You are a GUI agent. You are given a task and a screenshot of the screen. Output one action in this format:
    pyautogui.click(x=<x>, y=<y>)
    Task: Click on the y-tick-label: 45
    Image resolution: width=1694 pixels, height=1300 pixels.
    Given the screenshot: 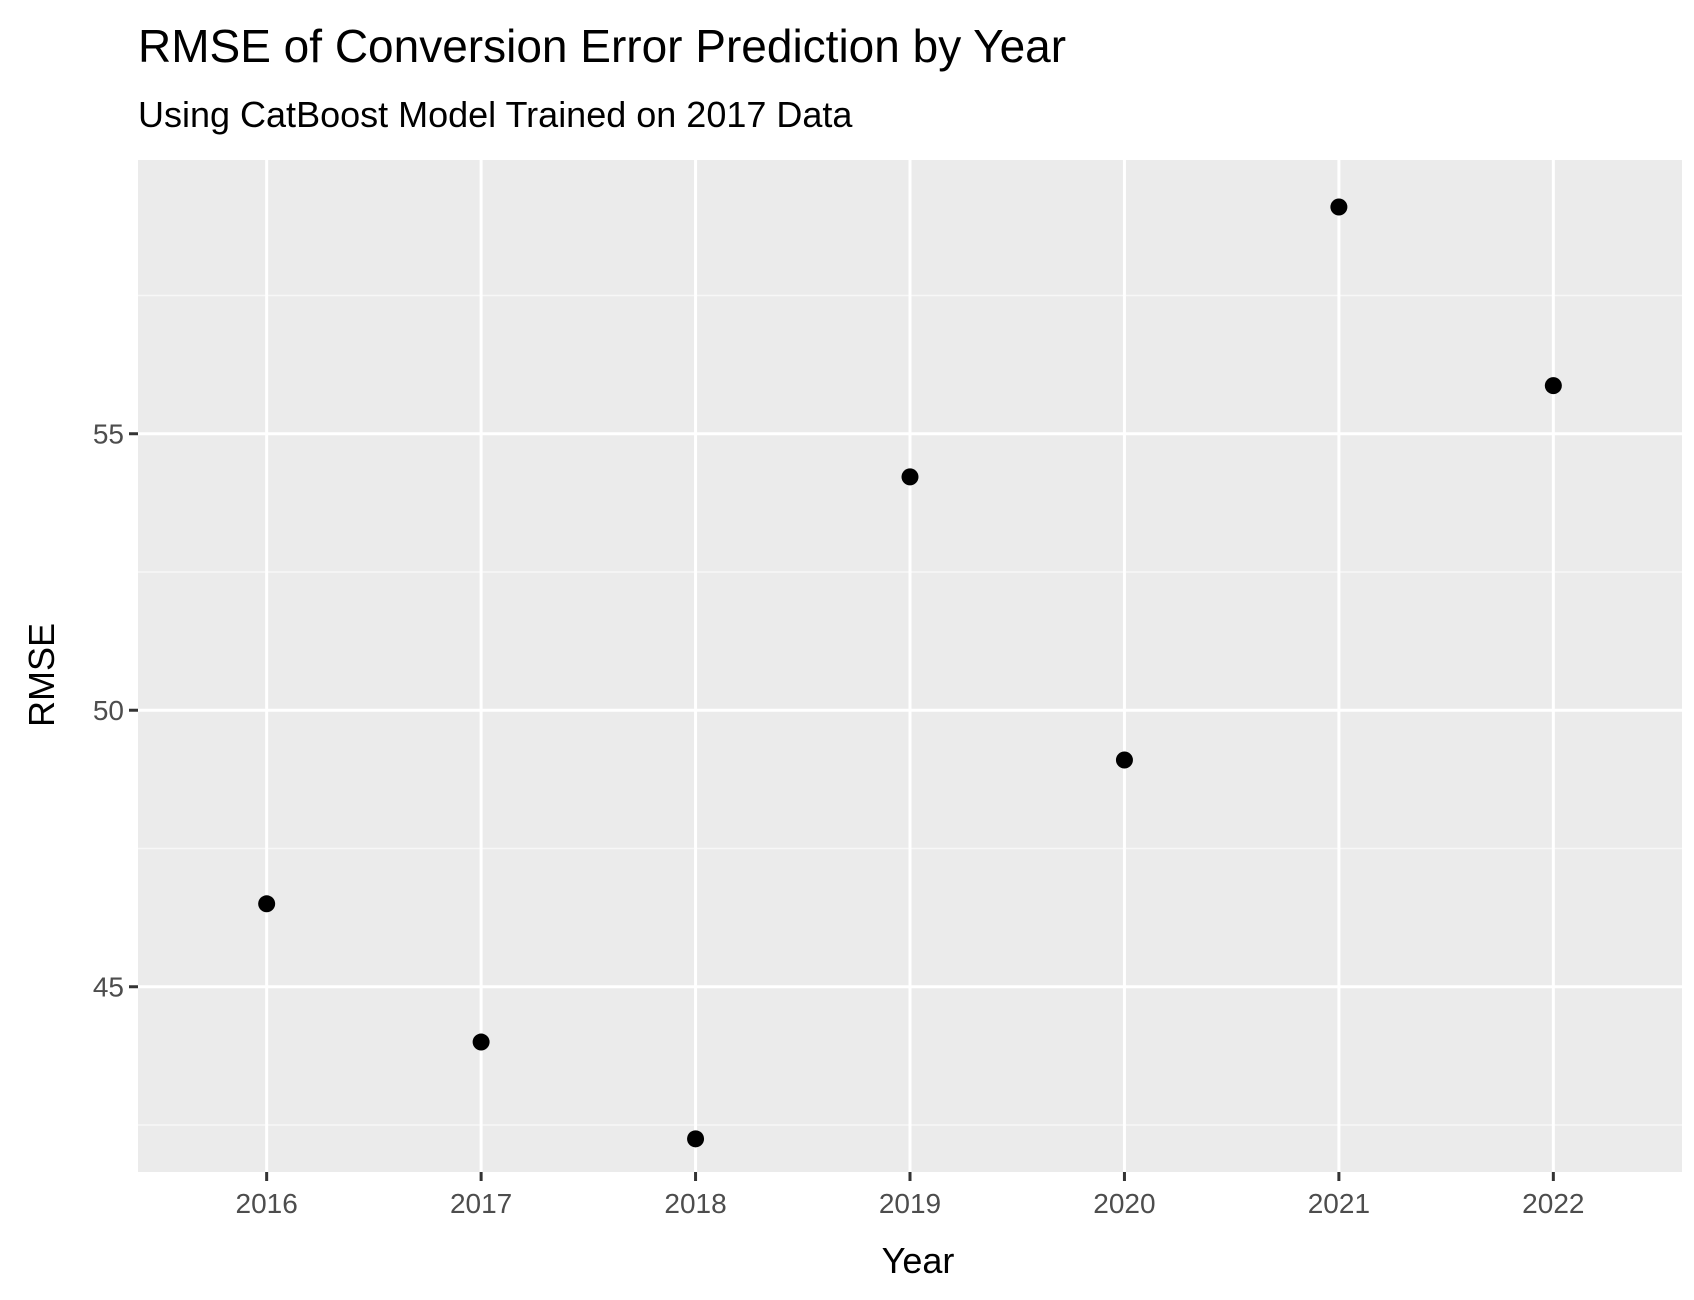 What is the action you would take?
    pyautogui.click(x=108, y=987)
    